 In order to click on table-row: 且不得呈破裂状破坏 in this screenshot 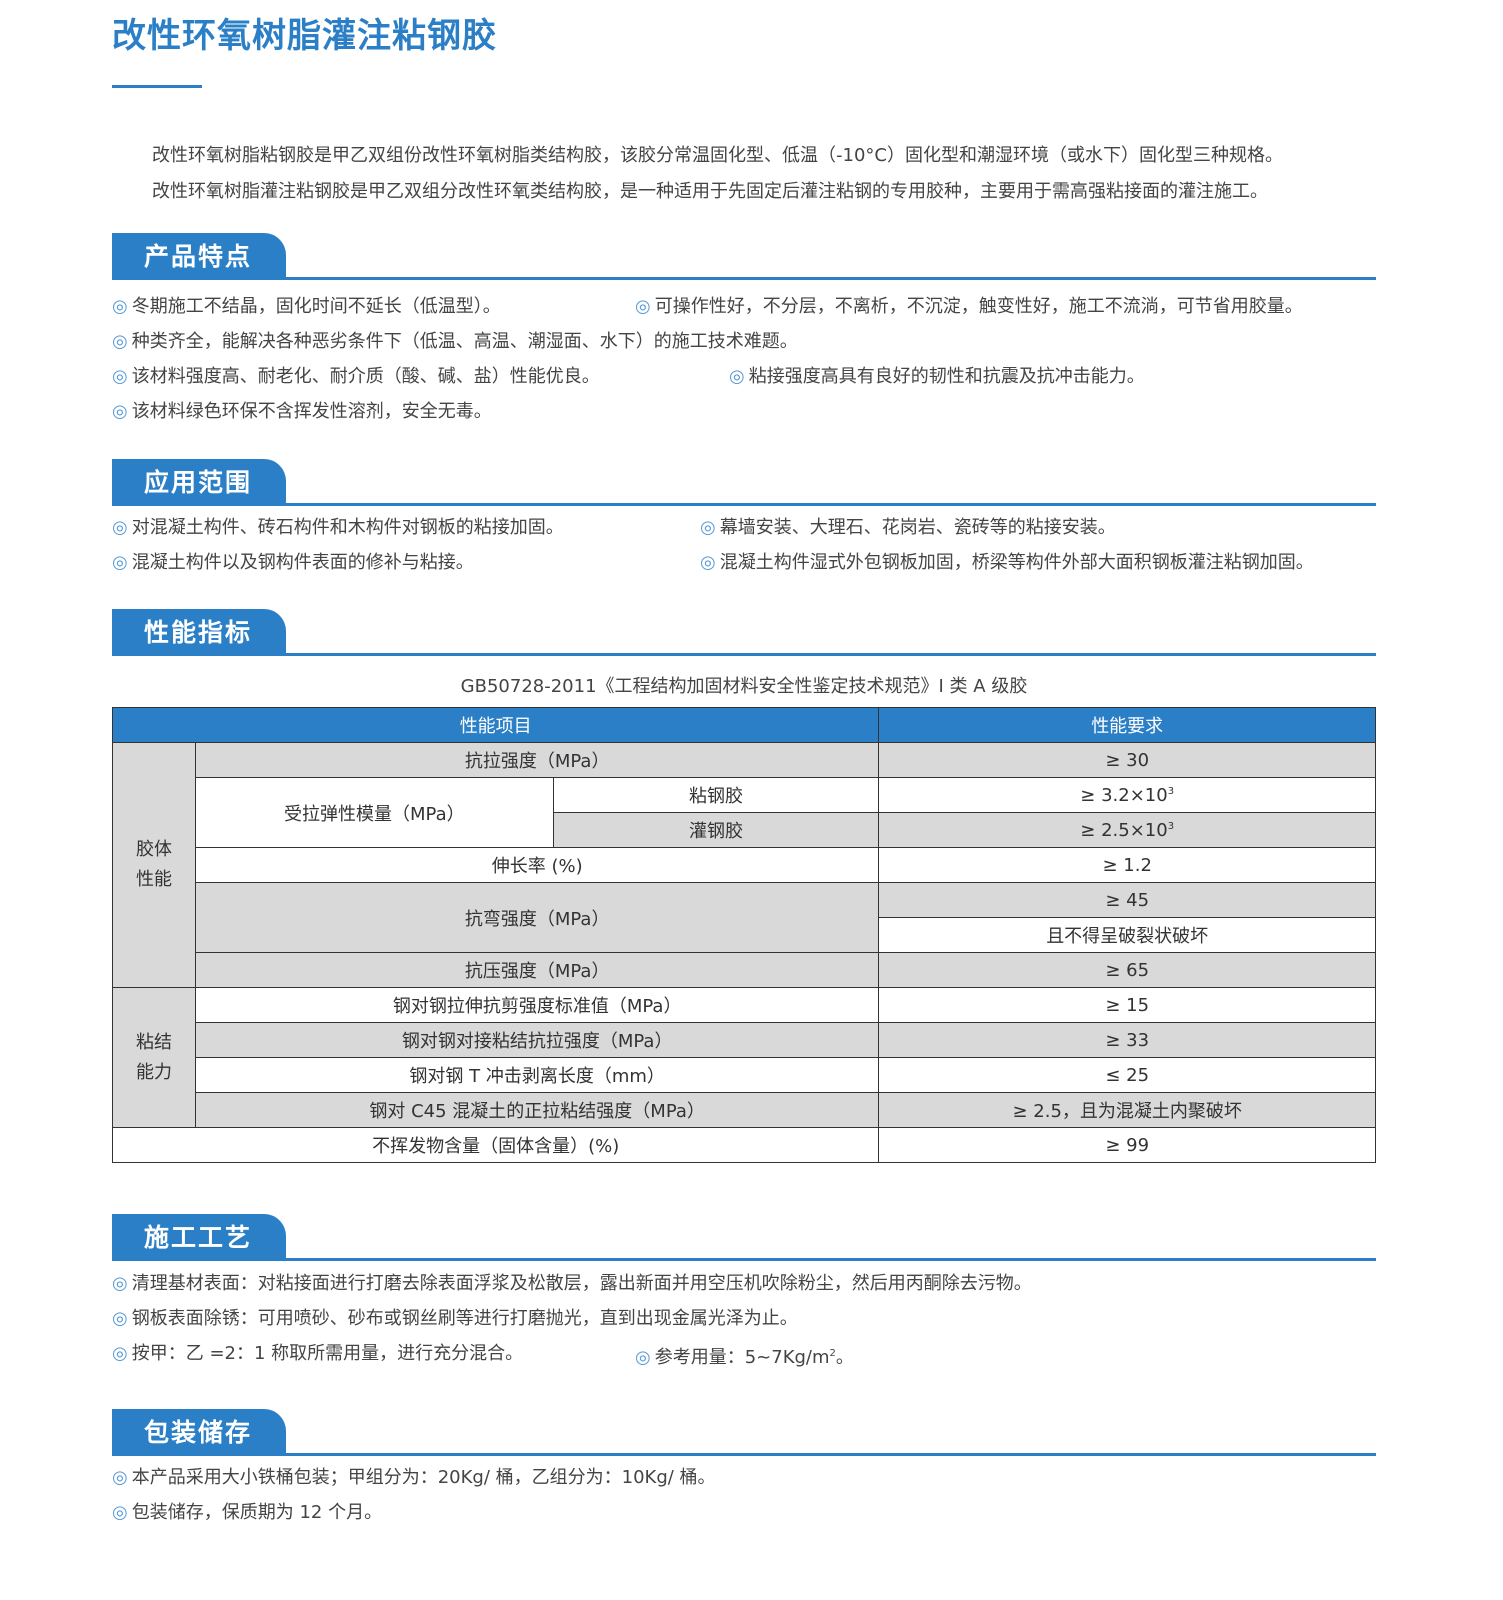, I will do `click(744, 935)`.